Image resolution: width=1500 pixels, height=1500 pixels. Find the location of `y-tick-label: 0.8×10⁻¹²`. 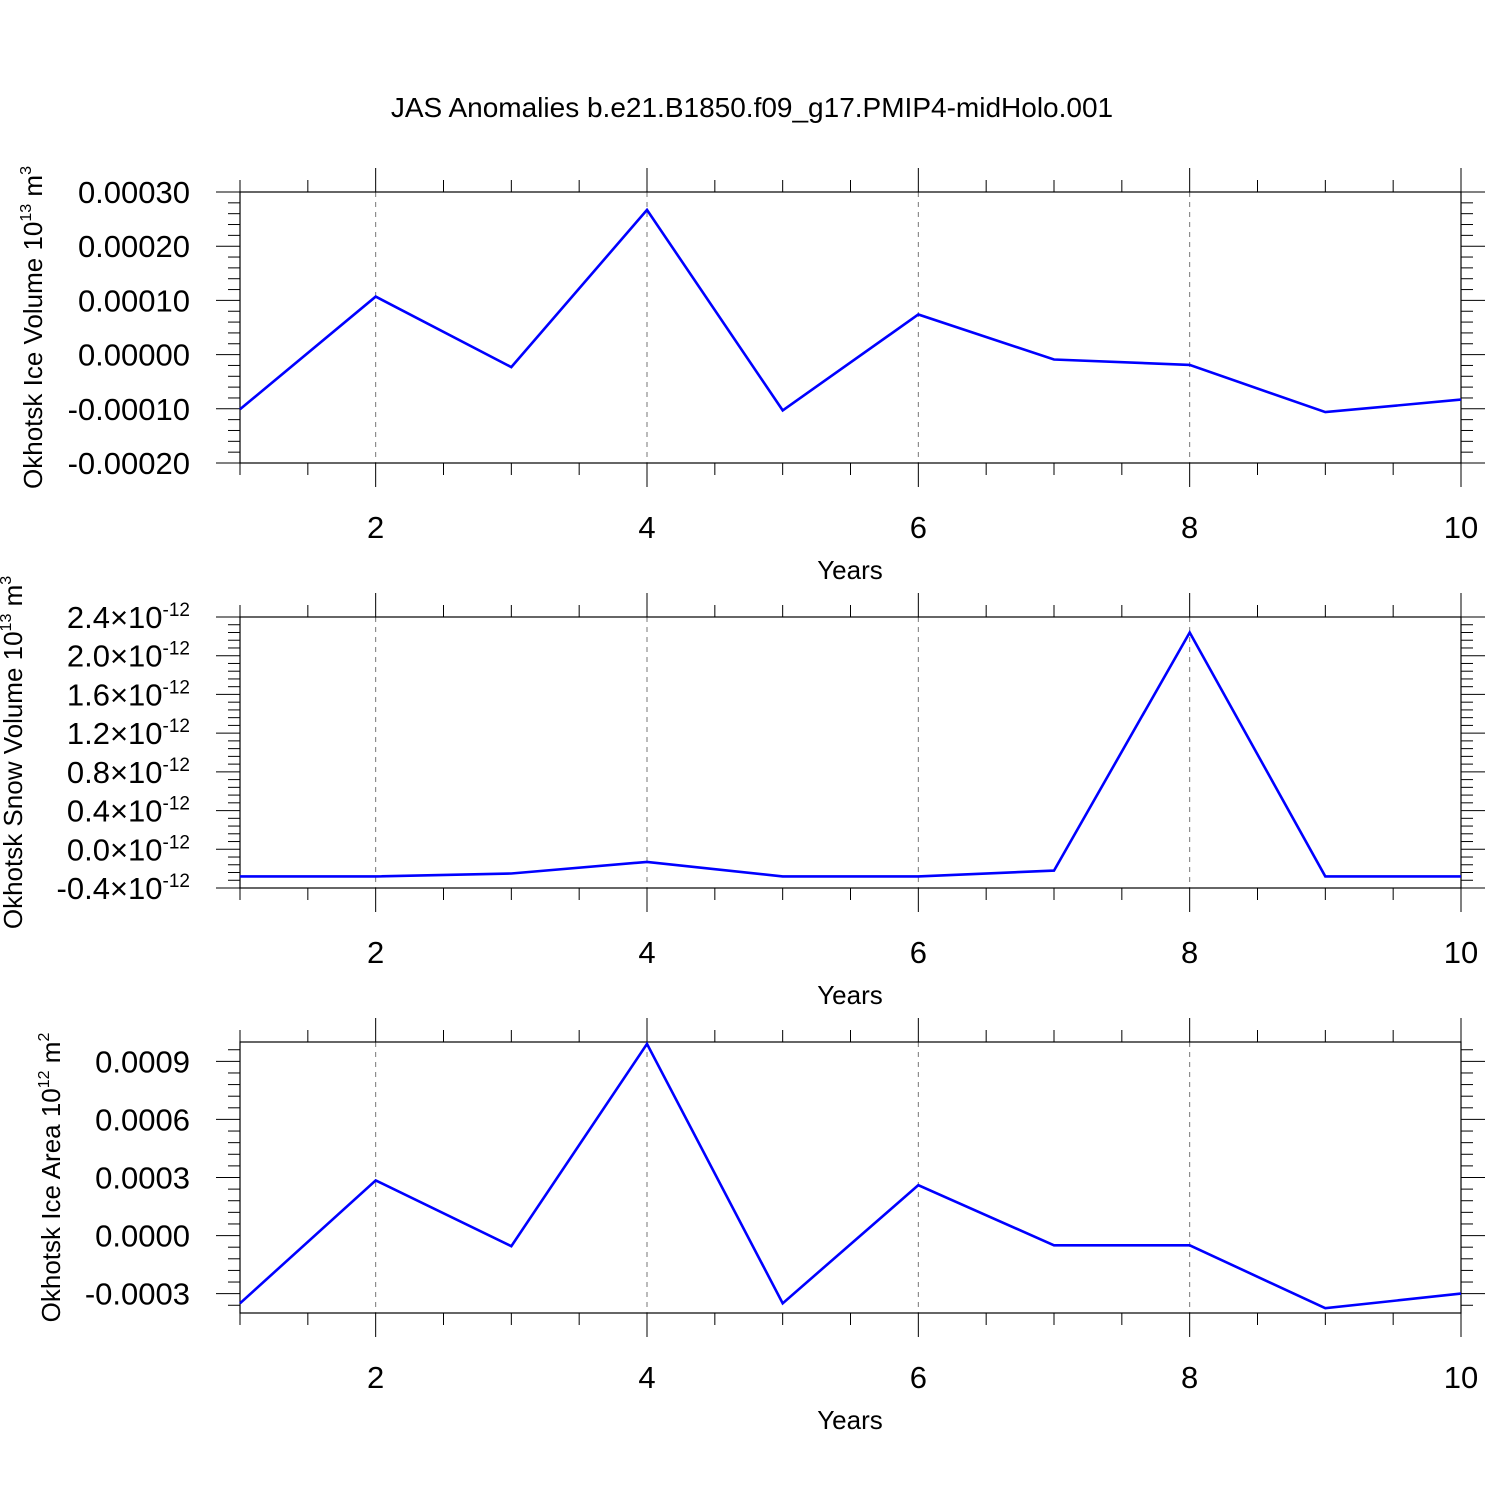

y-tick-label: 0.8×10⁻¹² is located at coordinates (128, 772).